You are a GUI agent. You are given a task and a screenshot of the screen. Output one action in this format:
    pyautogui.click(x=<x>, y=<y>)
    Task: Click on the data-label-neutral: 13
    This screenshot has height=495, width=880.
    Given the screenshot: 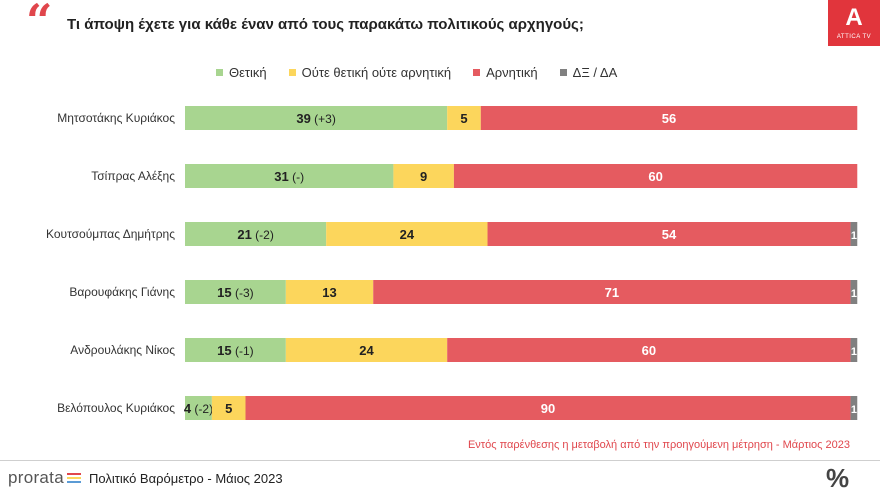 What is the action you would take?
    pyautogui.click(x=329, y=292)
    